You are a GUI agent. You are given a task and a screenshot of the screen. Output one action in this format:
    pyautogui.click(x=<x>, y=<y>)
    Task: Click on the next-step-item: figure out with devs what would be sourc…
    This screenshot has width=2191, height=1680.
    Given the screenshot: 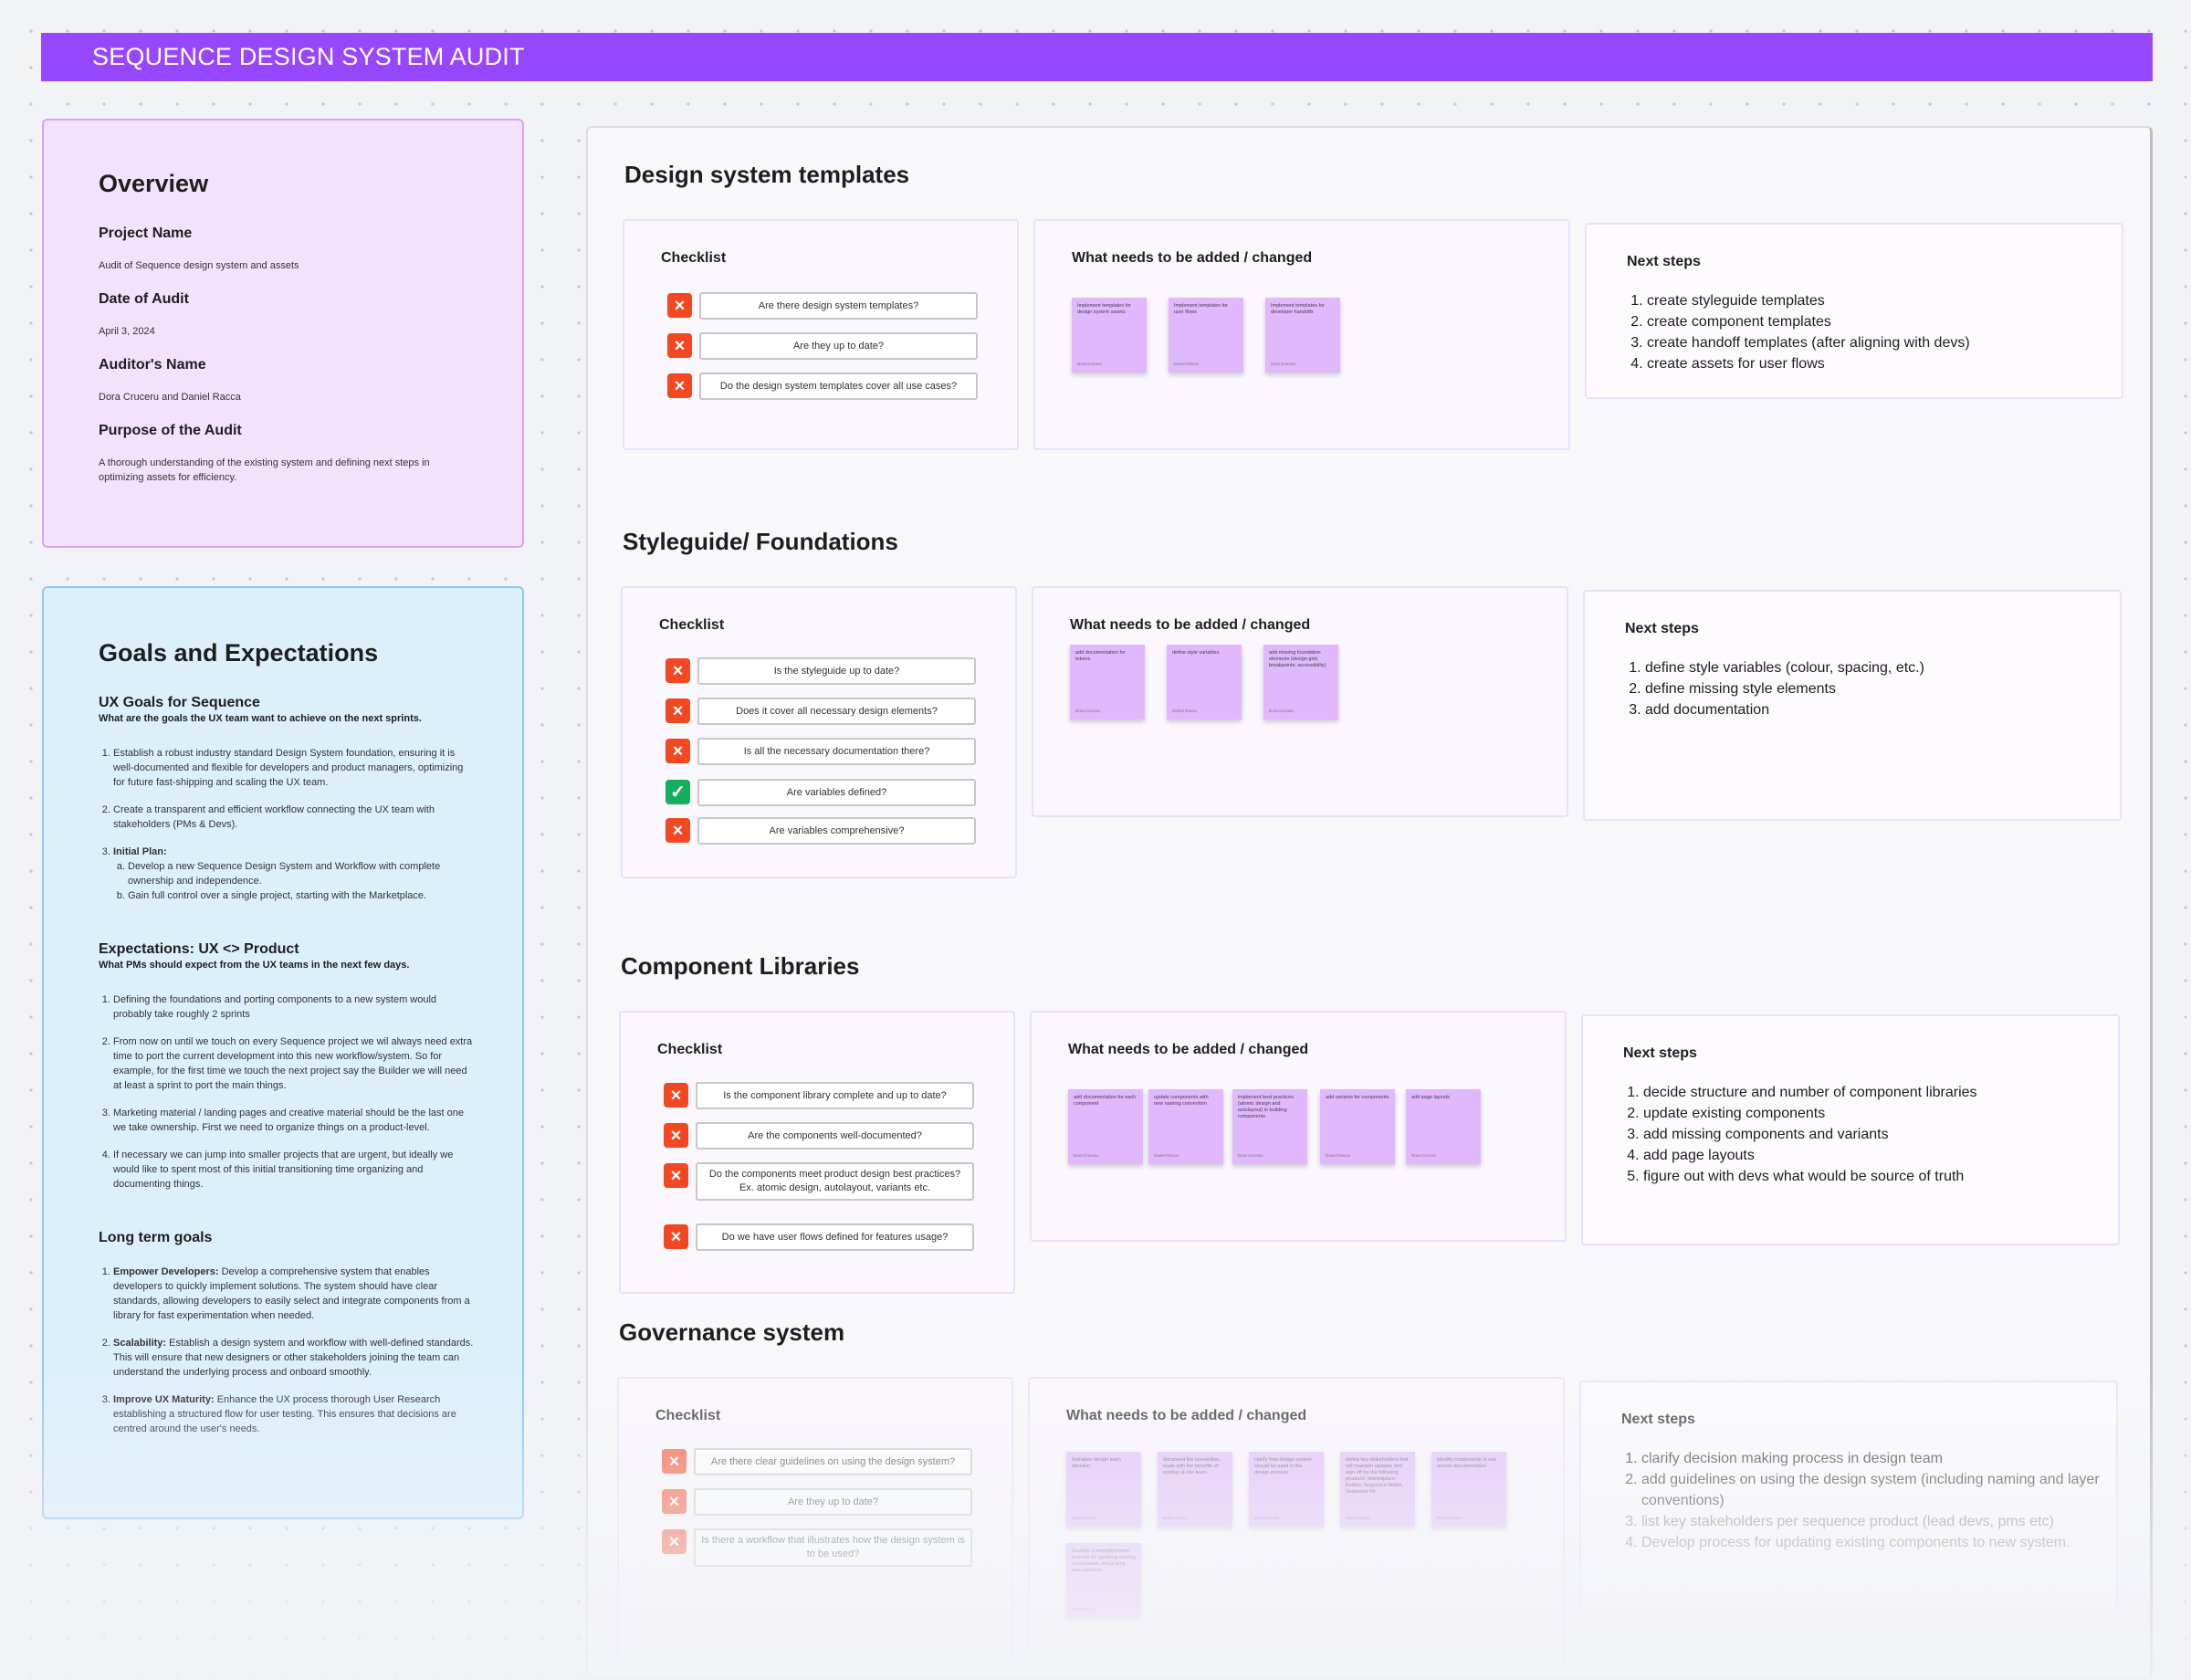 What is the action you would take?
    pyautogui.click(x=1810, y=1177)
    